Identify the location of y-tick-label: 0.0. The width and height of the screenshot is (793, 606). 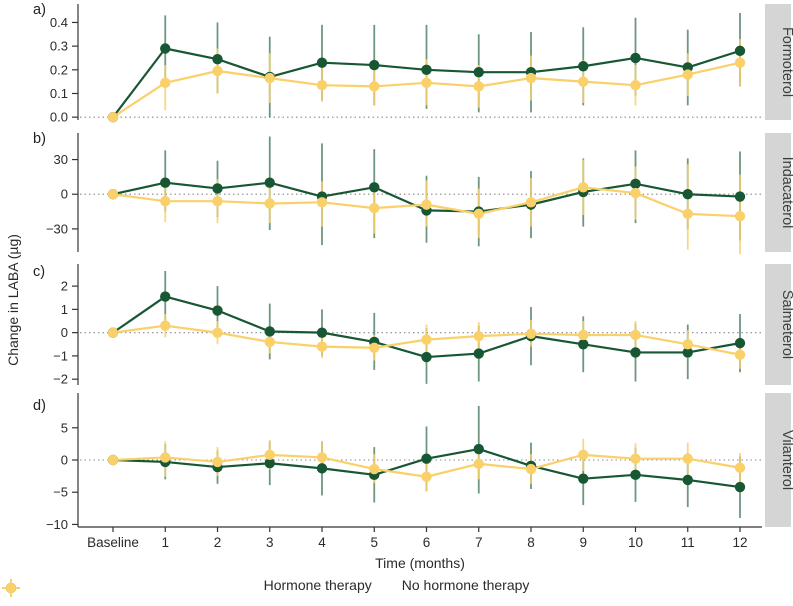
(59, 117).